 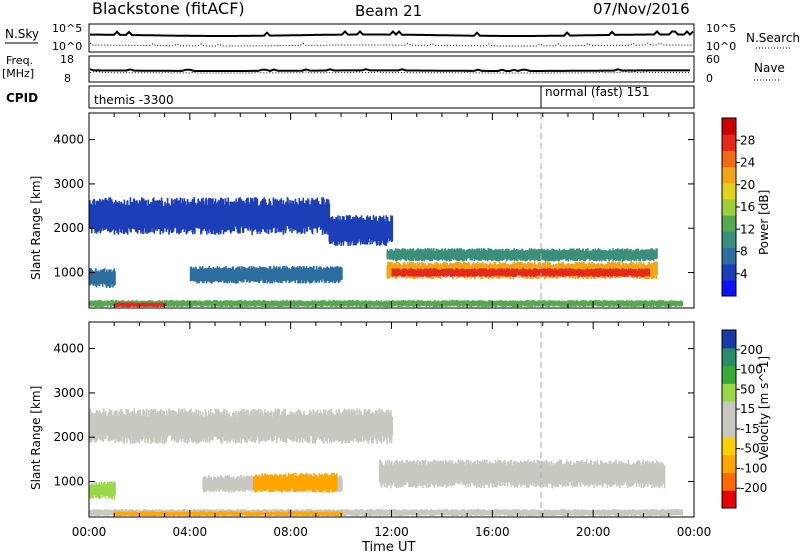 I want to click on date-title: 07/Nov/2016, so click(x=641, y=9).